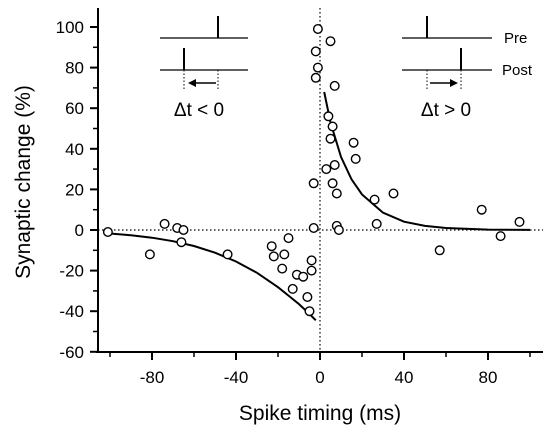  What do you see at coordinates (71, 352) in the screenshot?
I see `y-tick-label: -60` at bounding box center [71, 352].